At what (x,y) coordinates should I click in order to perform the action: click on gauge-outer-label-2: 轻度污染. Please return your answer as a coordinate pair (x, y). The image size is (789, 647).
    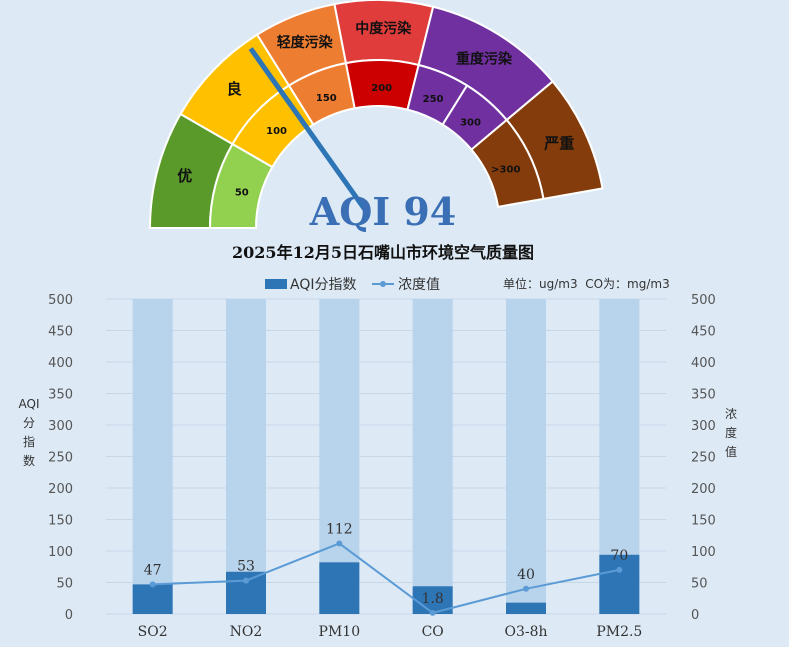
    Looking at the image, I should click on (305, 42).